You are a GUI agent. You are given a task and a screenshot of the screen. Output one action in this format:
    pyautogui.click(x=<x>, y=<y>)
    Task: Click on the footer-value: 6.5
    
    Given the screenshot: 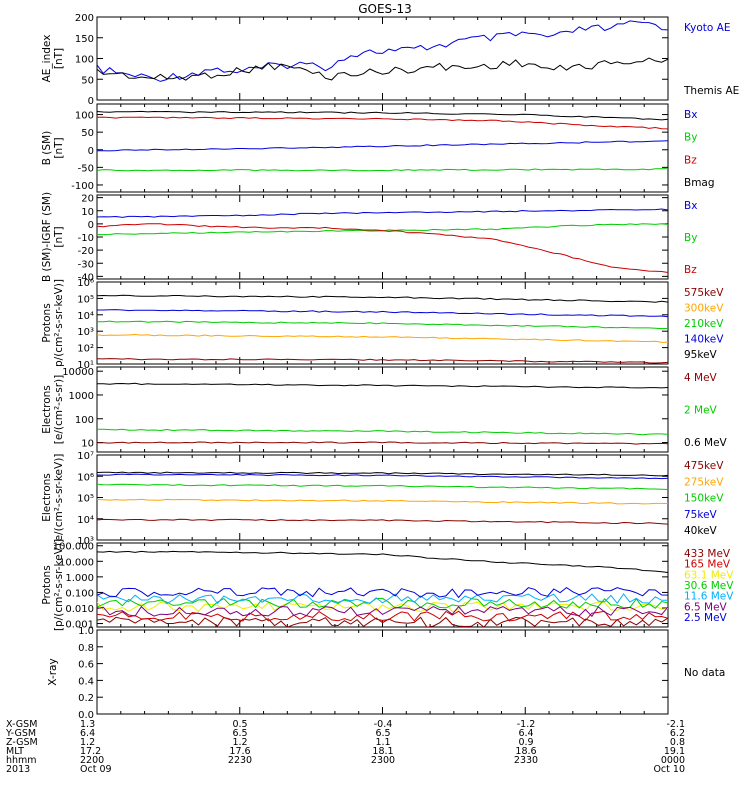 What is the action you would take?
    pyautogui.click(x=382, y=733)
    